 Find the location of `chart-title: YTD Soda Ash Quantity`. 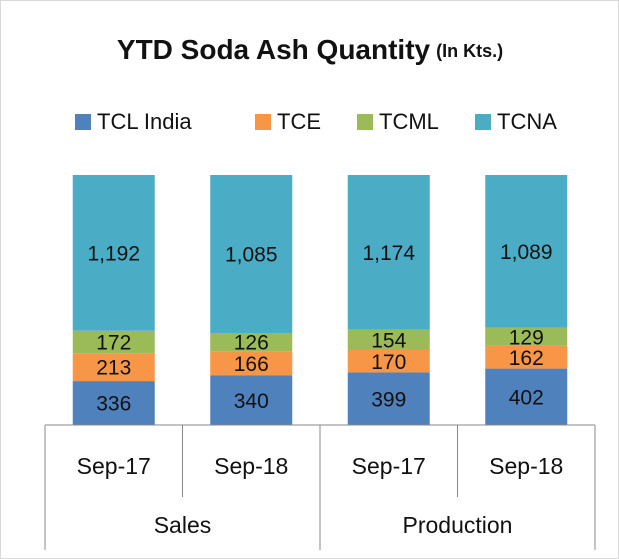

chart-title: YTD Soda Ash Quantity is located at coordinates (274, 49).